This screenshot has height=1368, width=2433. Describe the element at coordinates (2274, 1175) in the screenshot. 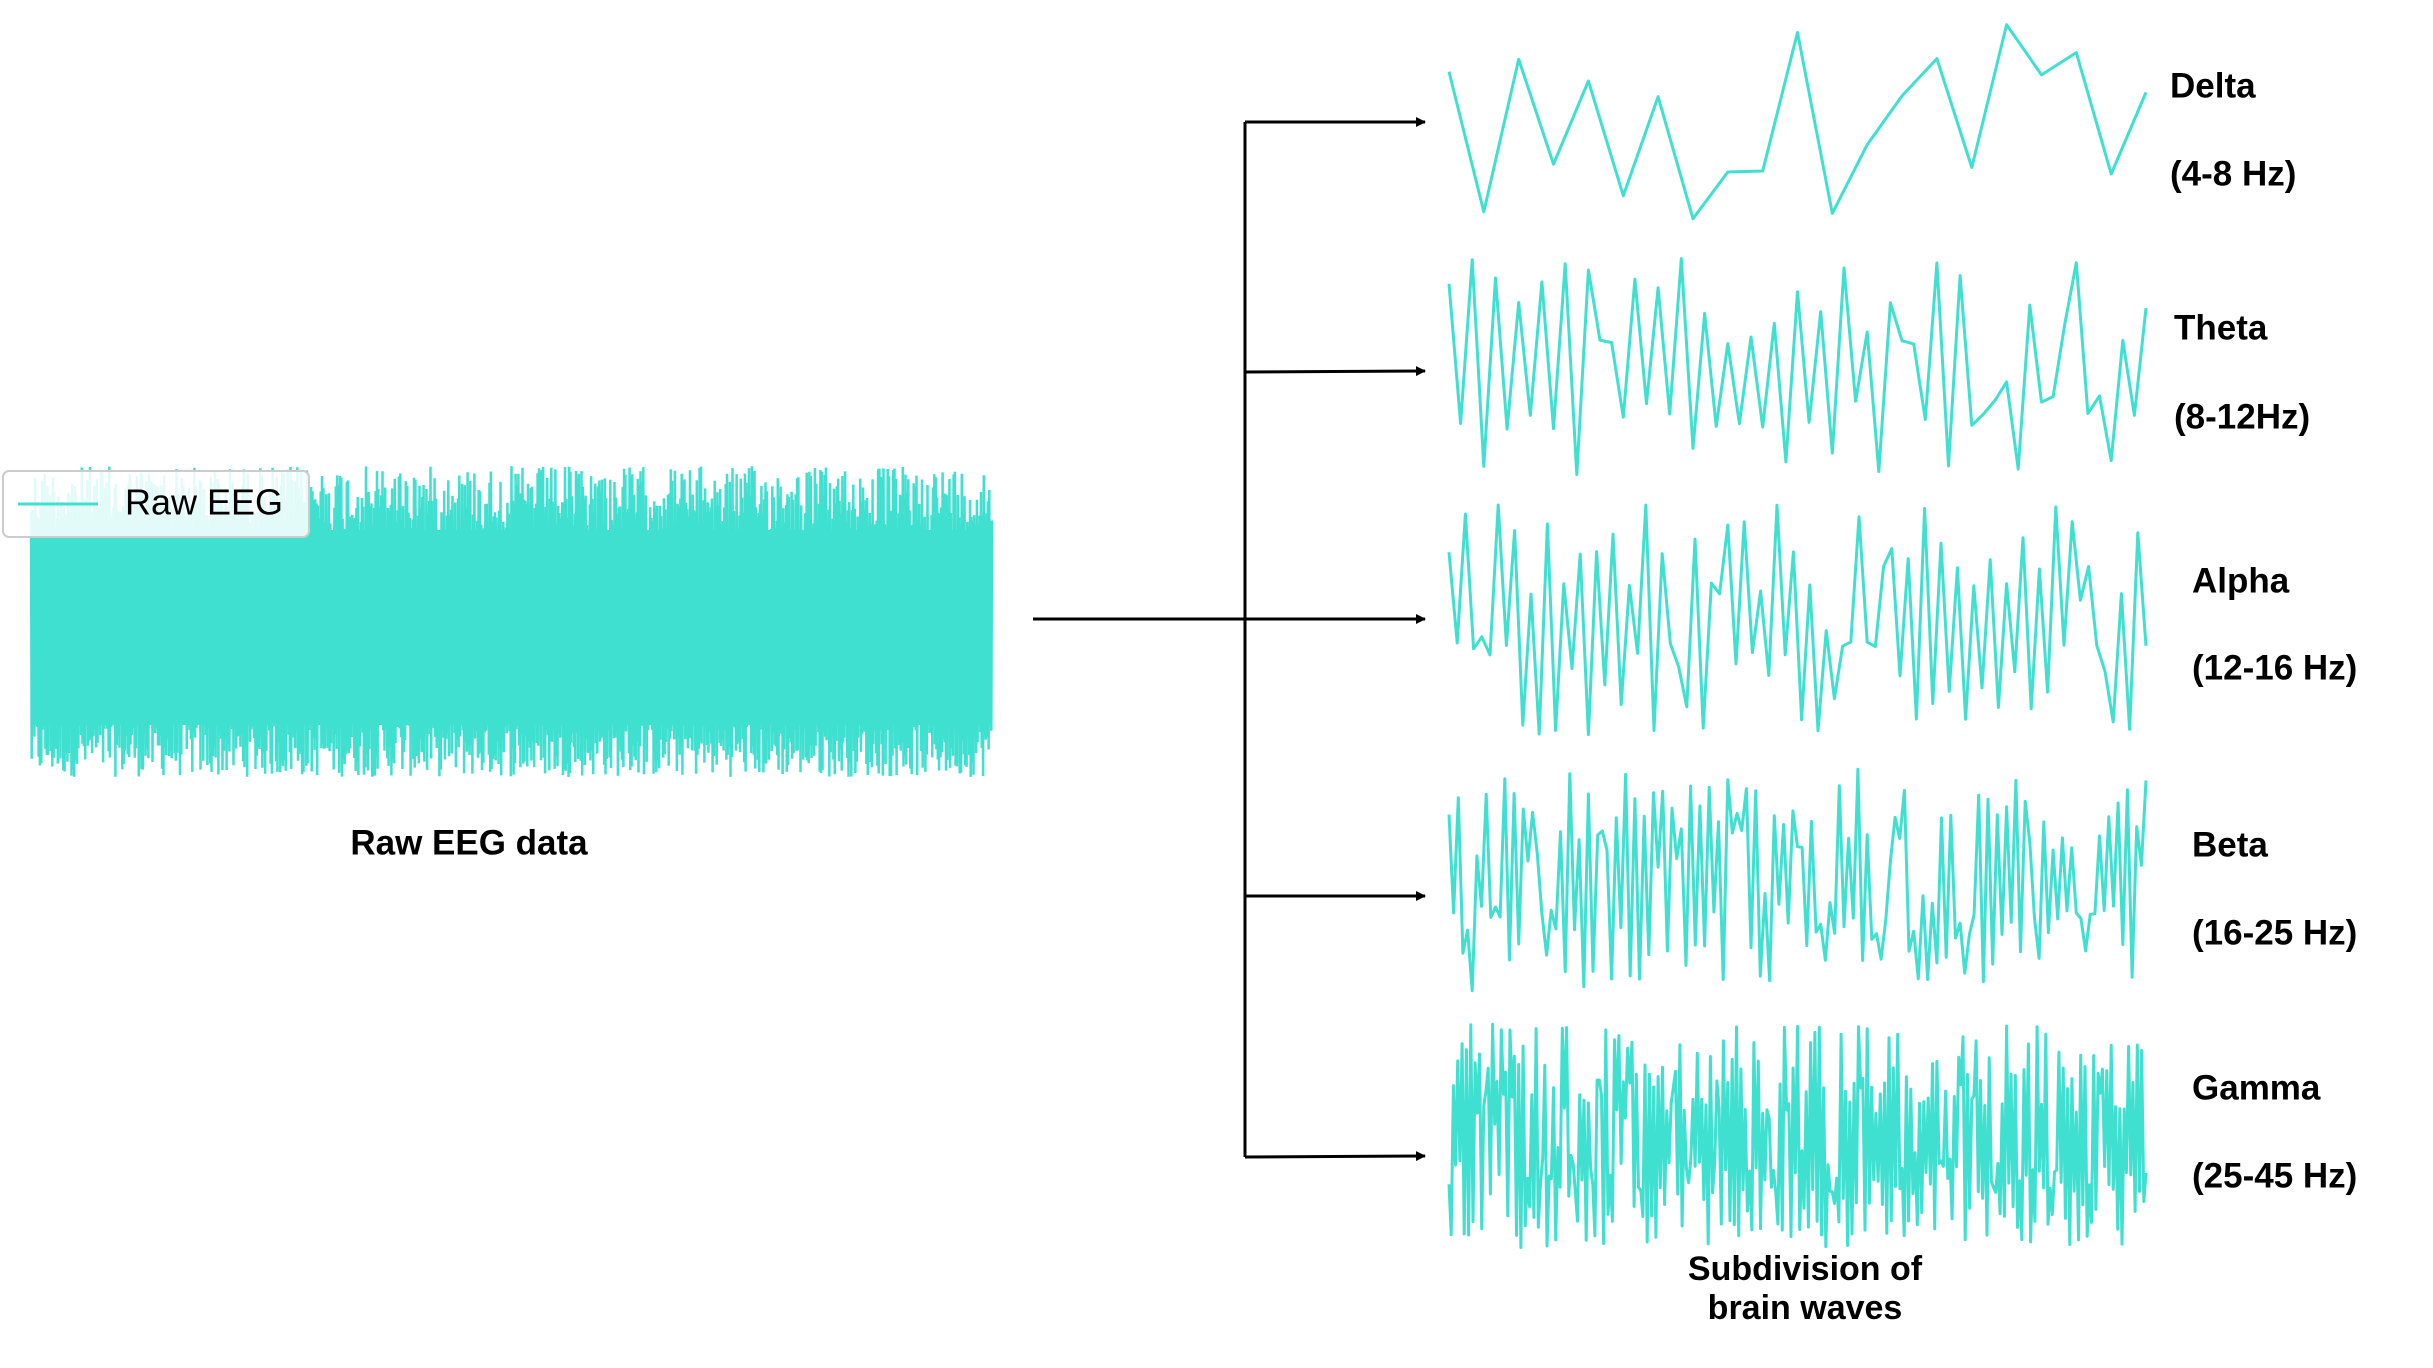

I see `band-range: (25-45 Hz)` at that location.